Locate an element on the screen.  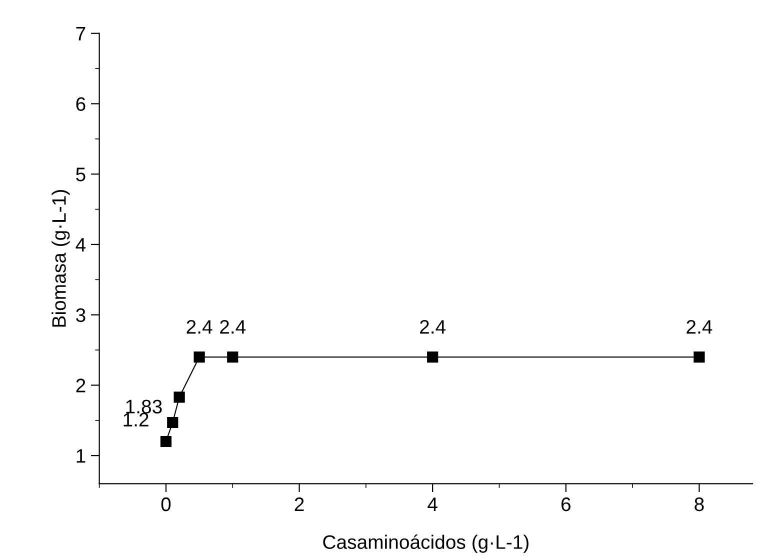
y-tick-label: 5 is located at coordinates (81, 175).